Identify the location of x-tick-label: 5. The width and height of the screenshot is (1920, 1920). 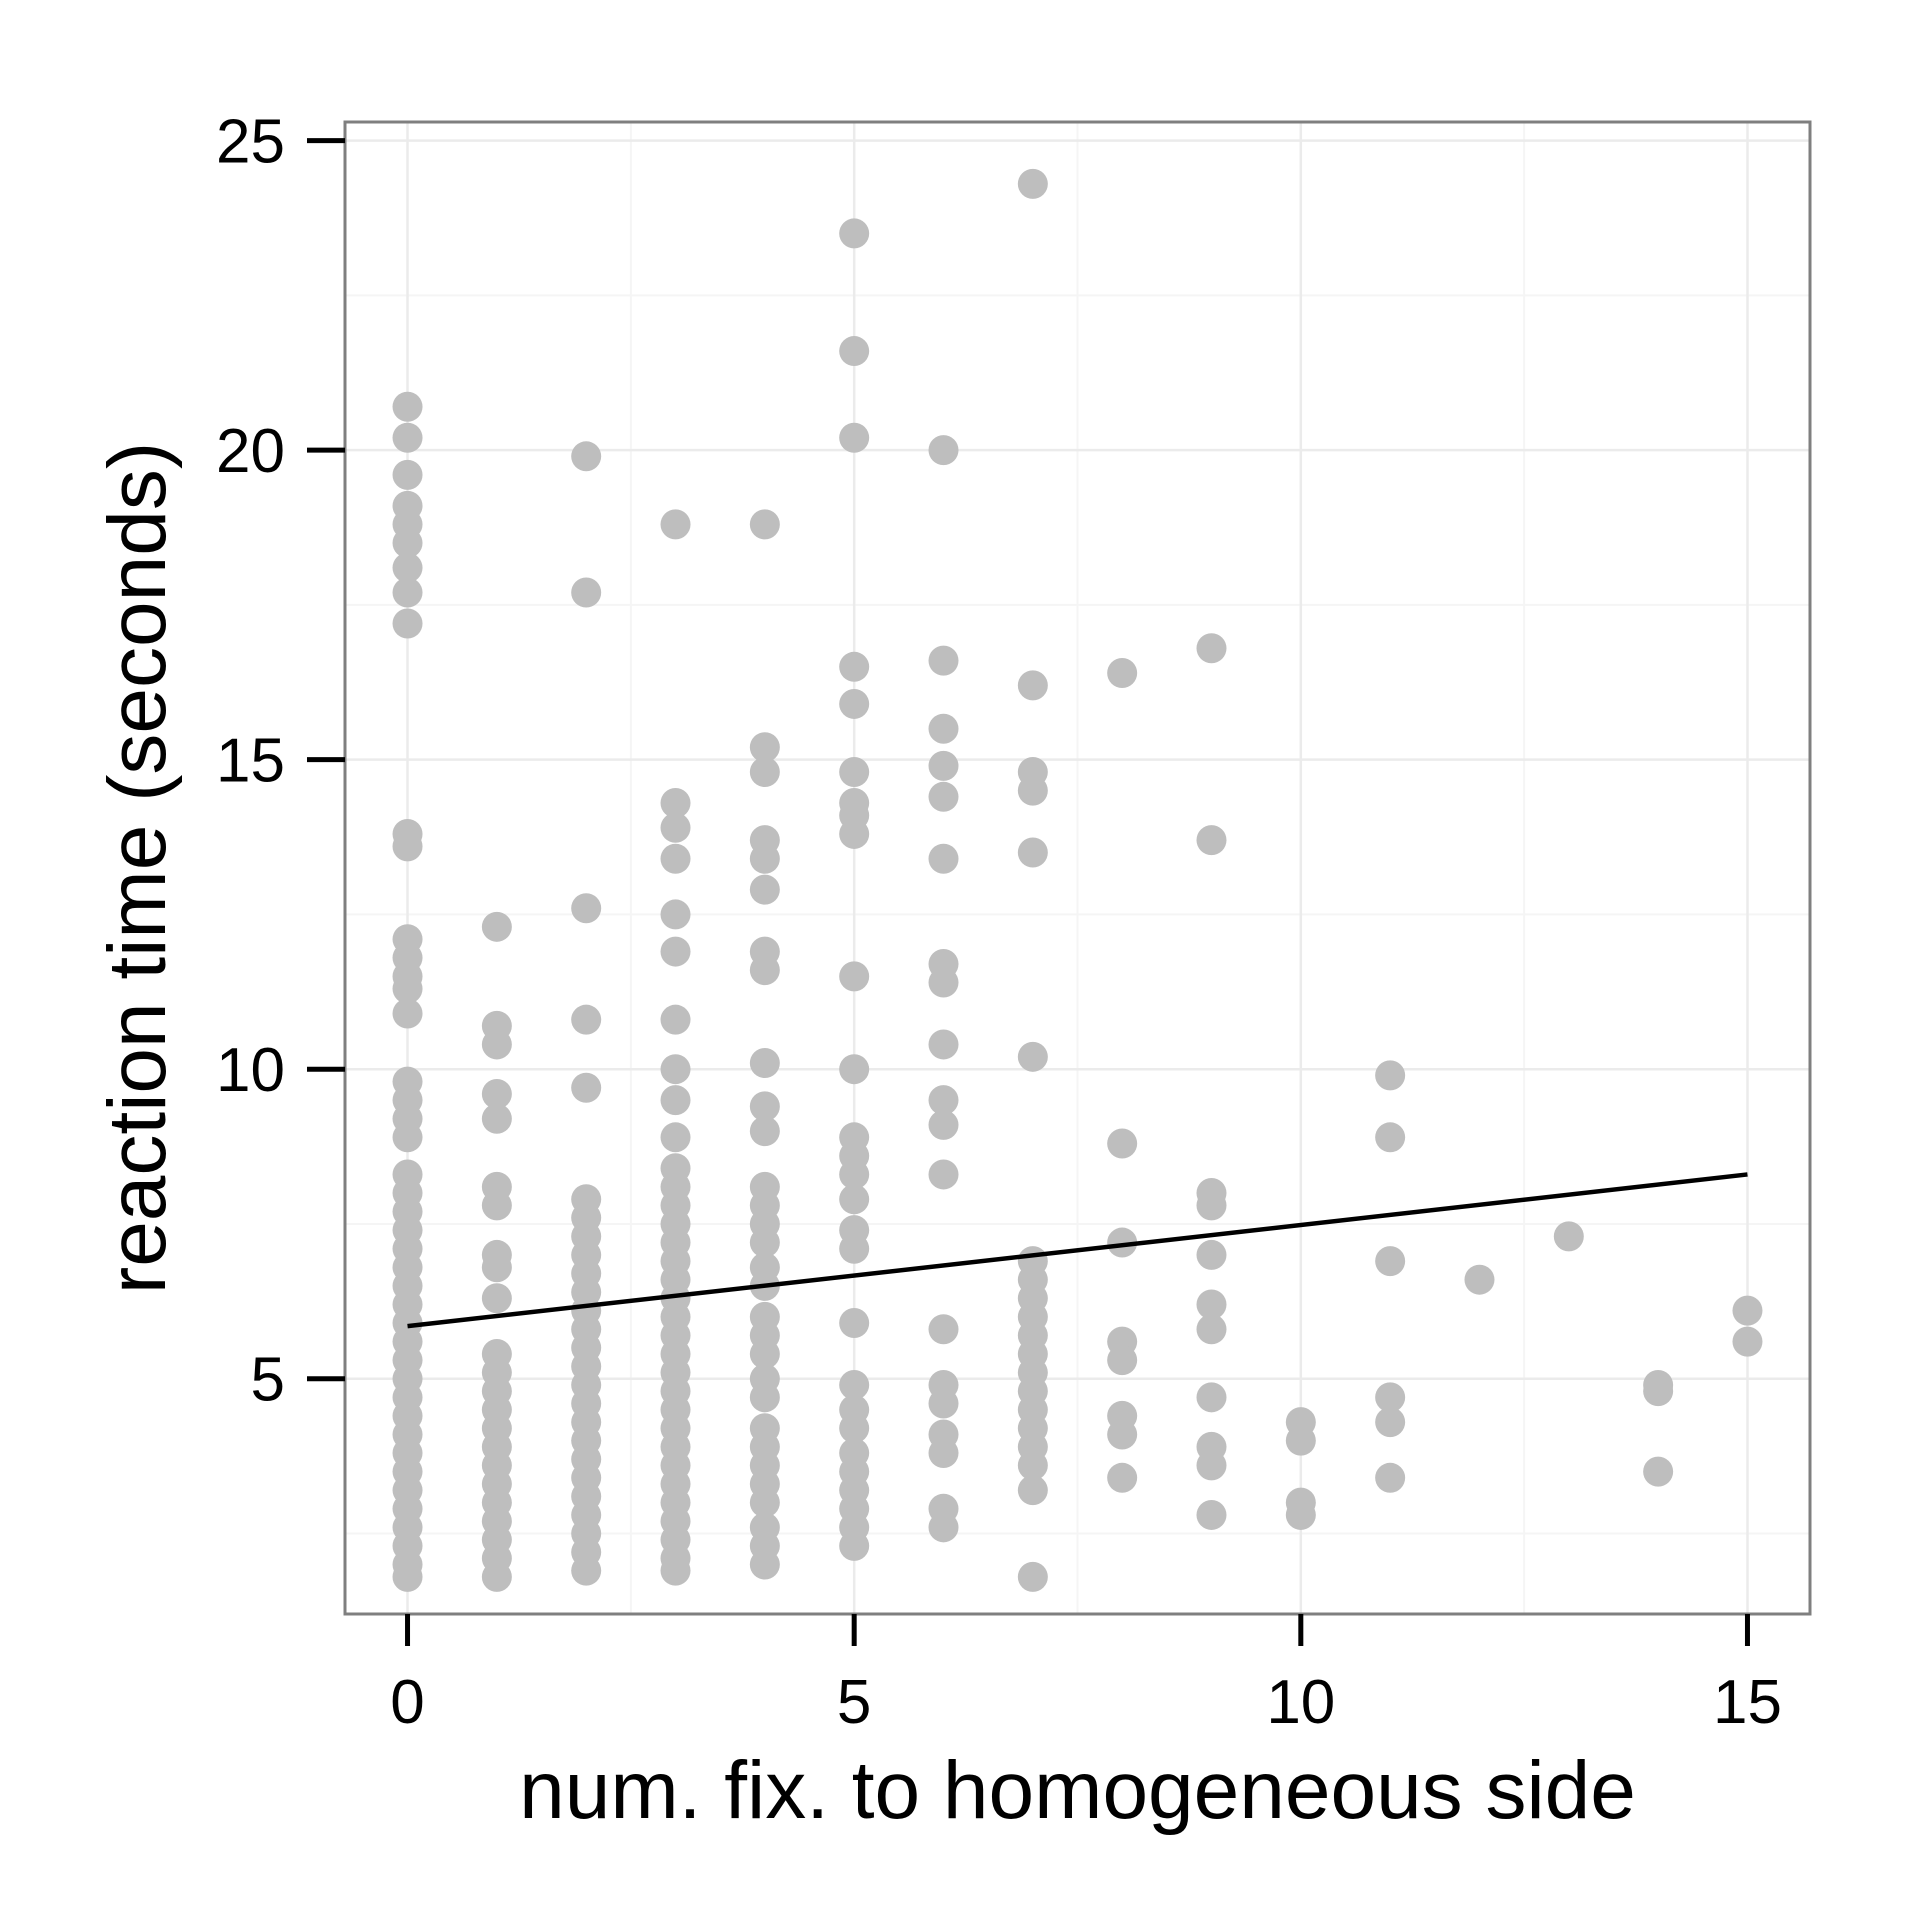
(854, 1702).